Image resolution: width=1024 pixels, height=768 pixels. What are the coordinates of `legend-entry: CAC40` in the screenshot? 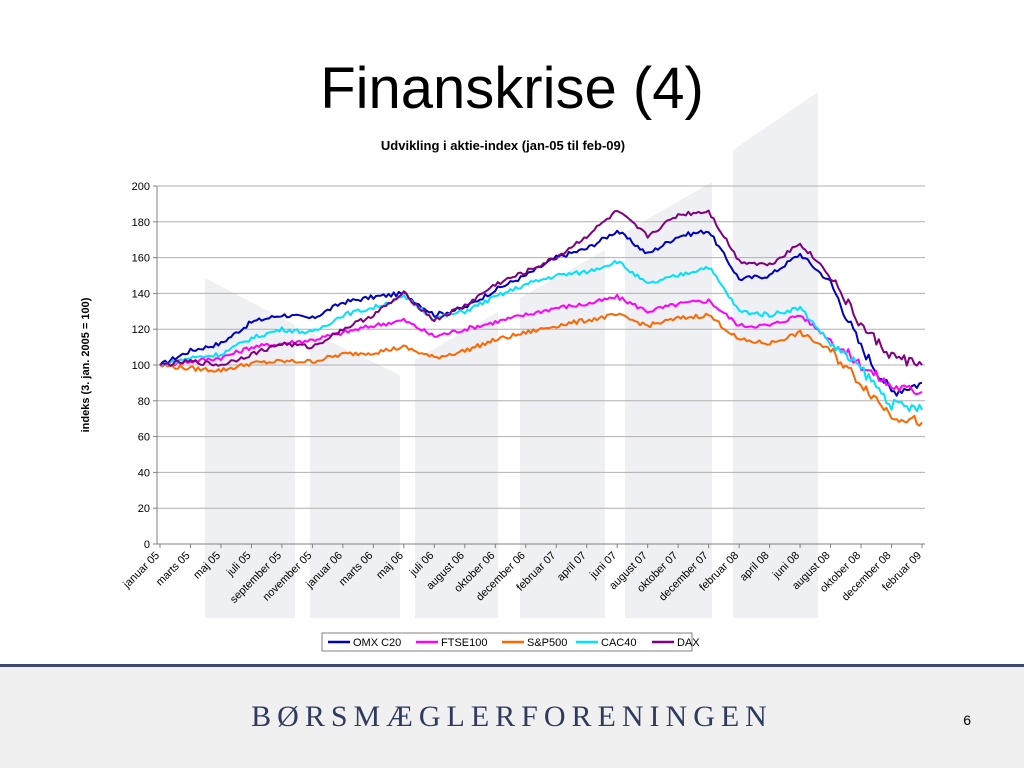 It's located at (606, 643).